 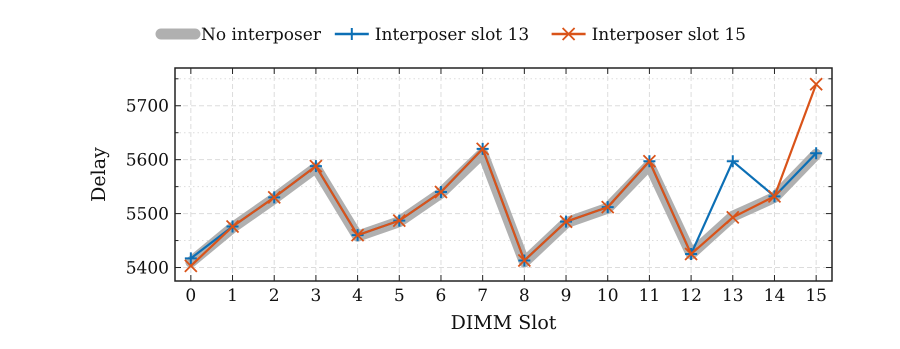 What do you see at coordinates (816, 296) in the screenshot?
I see `x-tick-label: 15` at bounding box center [816, 296].